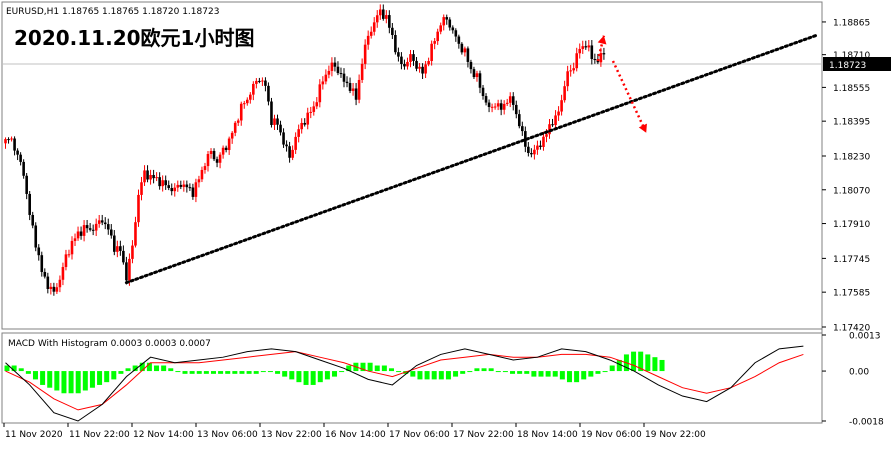  I want to click on time-tick-label: 16 Nov 14:00, so click(355, 435).